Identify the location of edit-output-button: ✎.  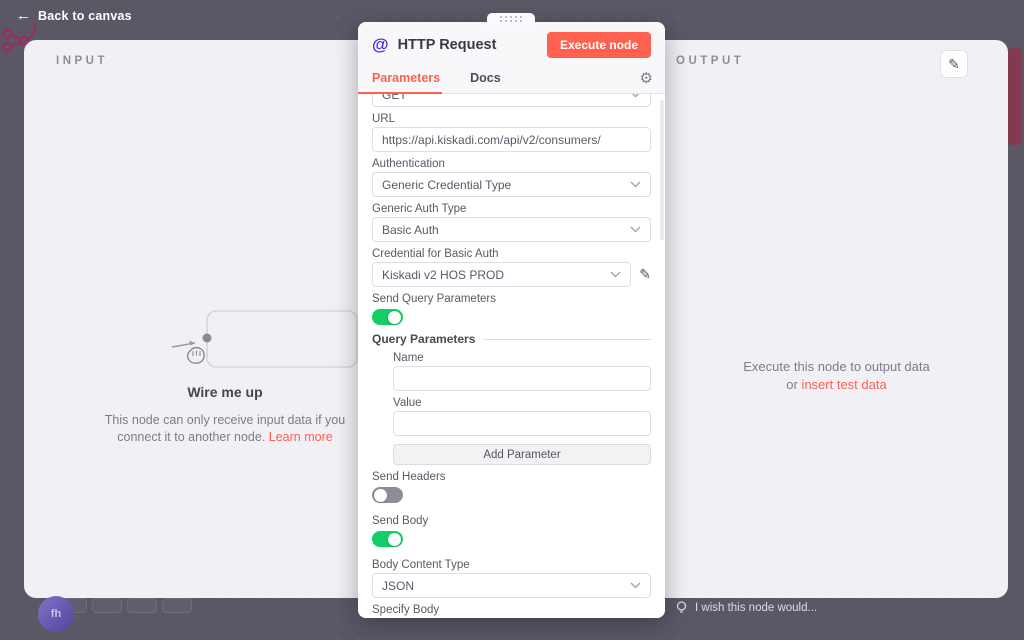
(954, 64).